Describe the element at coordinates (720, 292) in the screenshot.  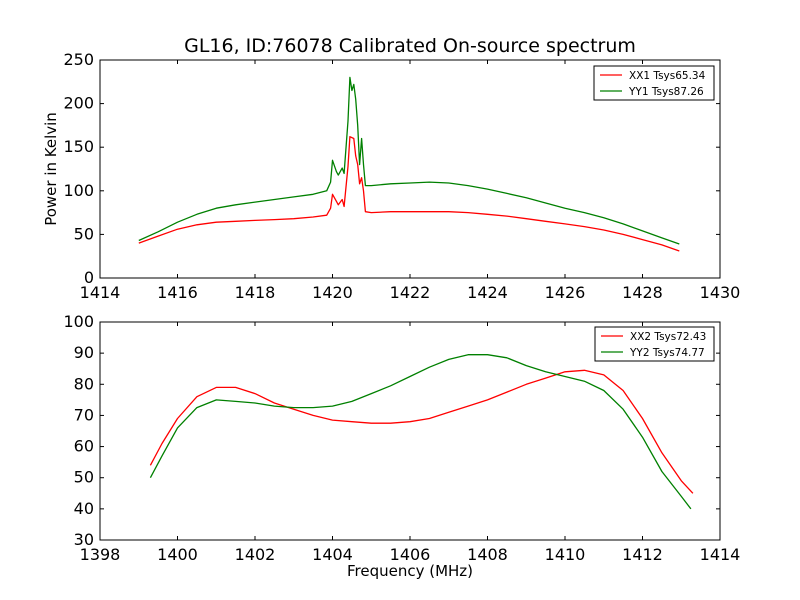
I see `top-plot-xtick-label: 1430` at that location.